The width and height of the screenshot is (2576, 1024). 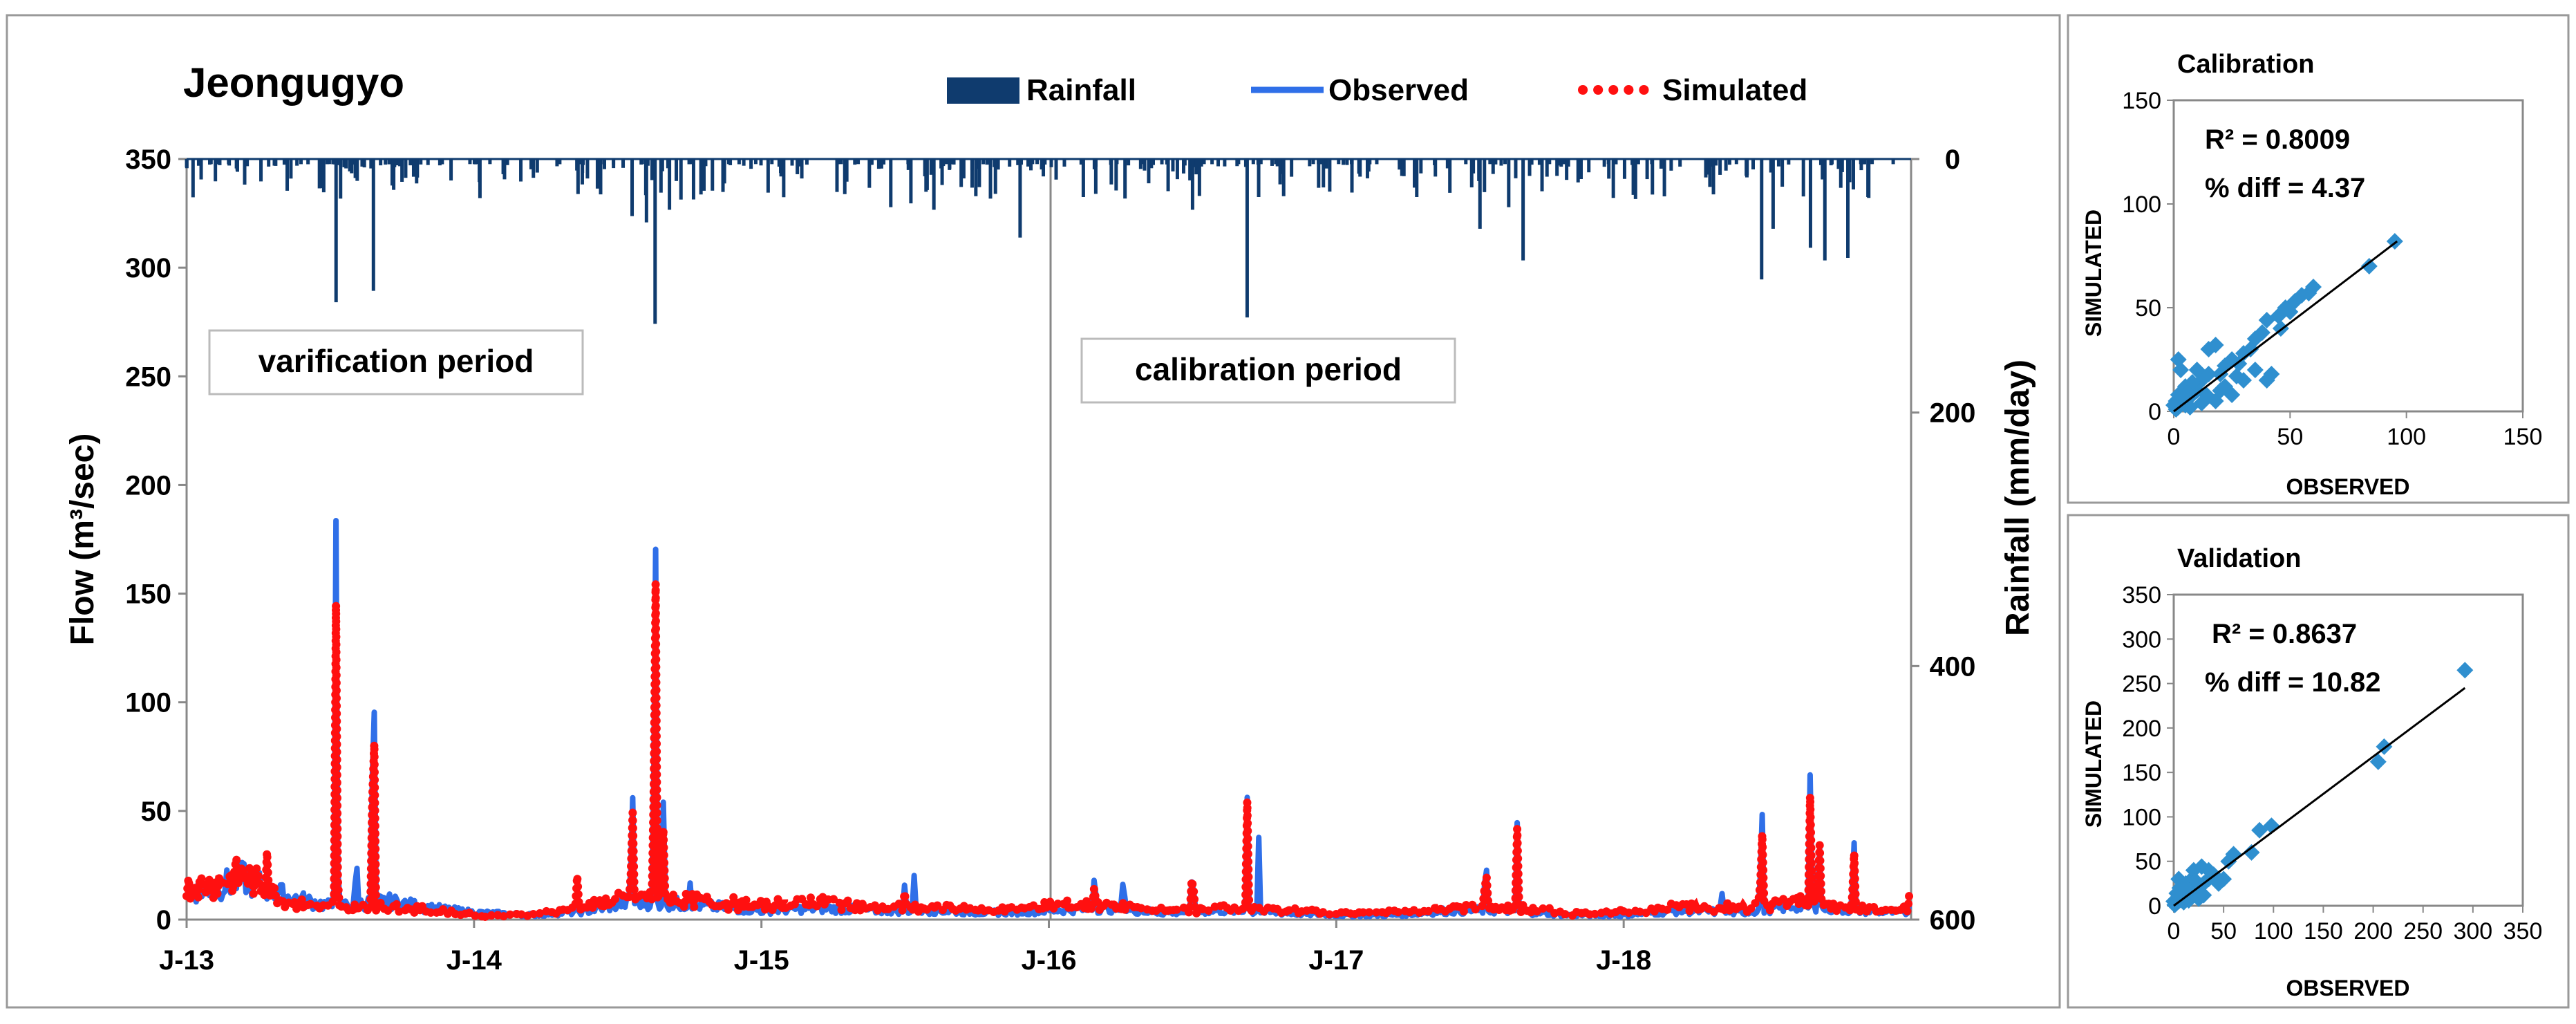 What do you see at coordinates (2141, 684) in the screenshot?
I see `scatter-y-tick-label: 250` at bounding box center [2141, 684].